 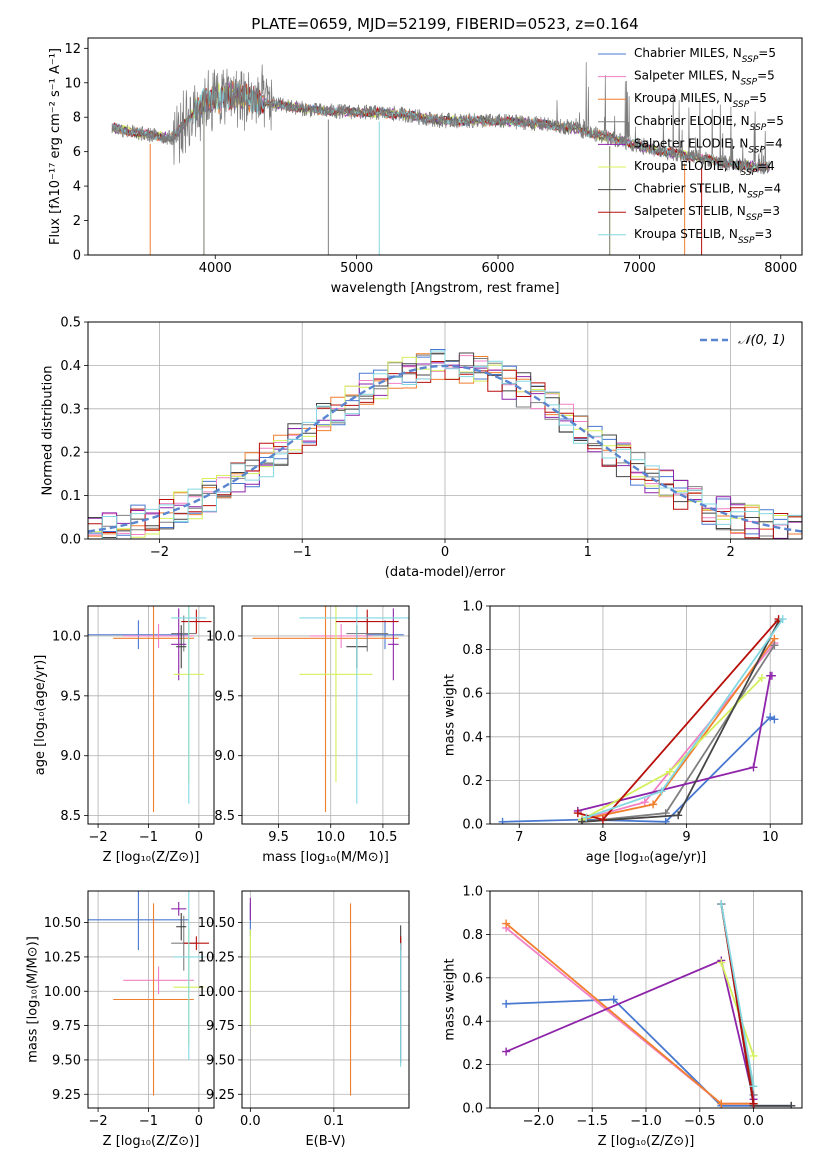 I want to click on x-axis-label: (data-model)/error, so click(x=445, y=572).